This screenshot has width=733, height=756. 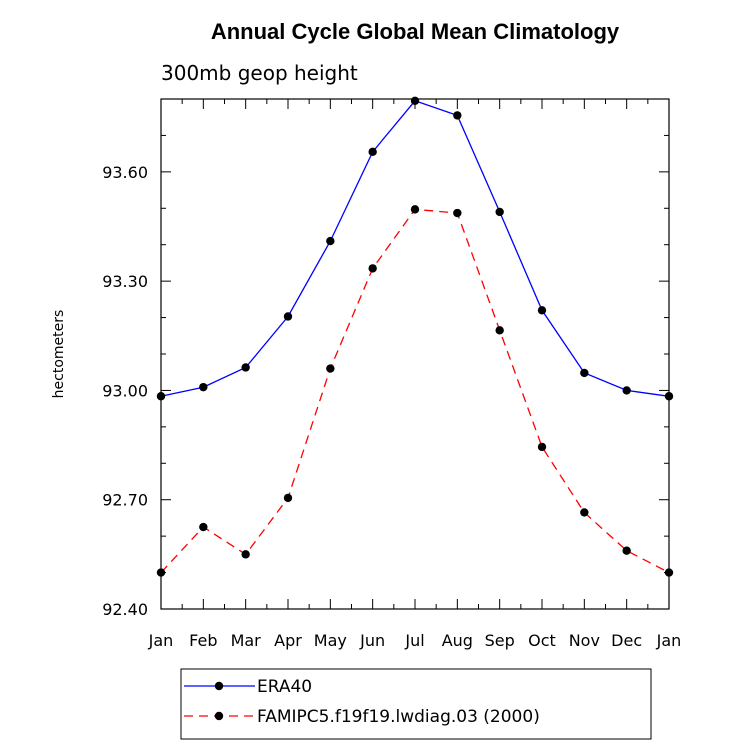 I want to click on x-tick-labels: Jan Feb Mar Apr May Jun Jul Aug Sep Oct Nov Dec Jan, so click(x=415, y=640).